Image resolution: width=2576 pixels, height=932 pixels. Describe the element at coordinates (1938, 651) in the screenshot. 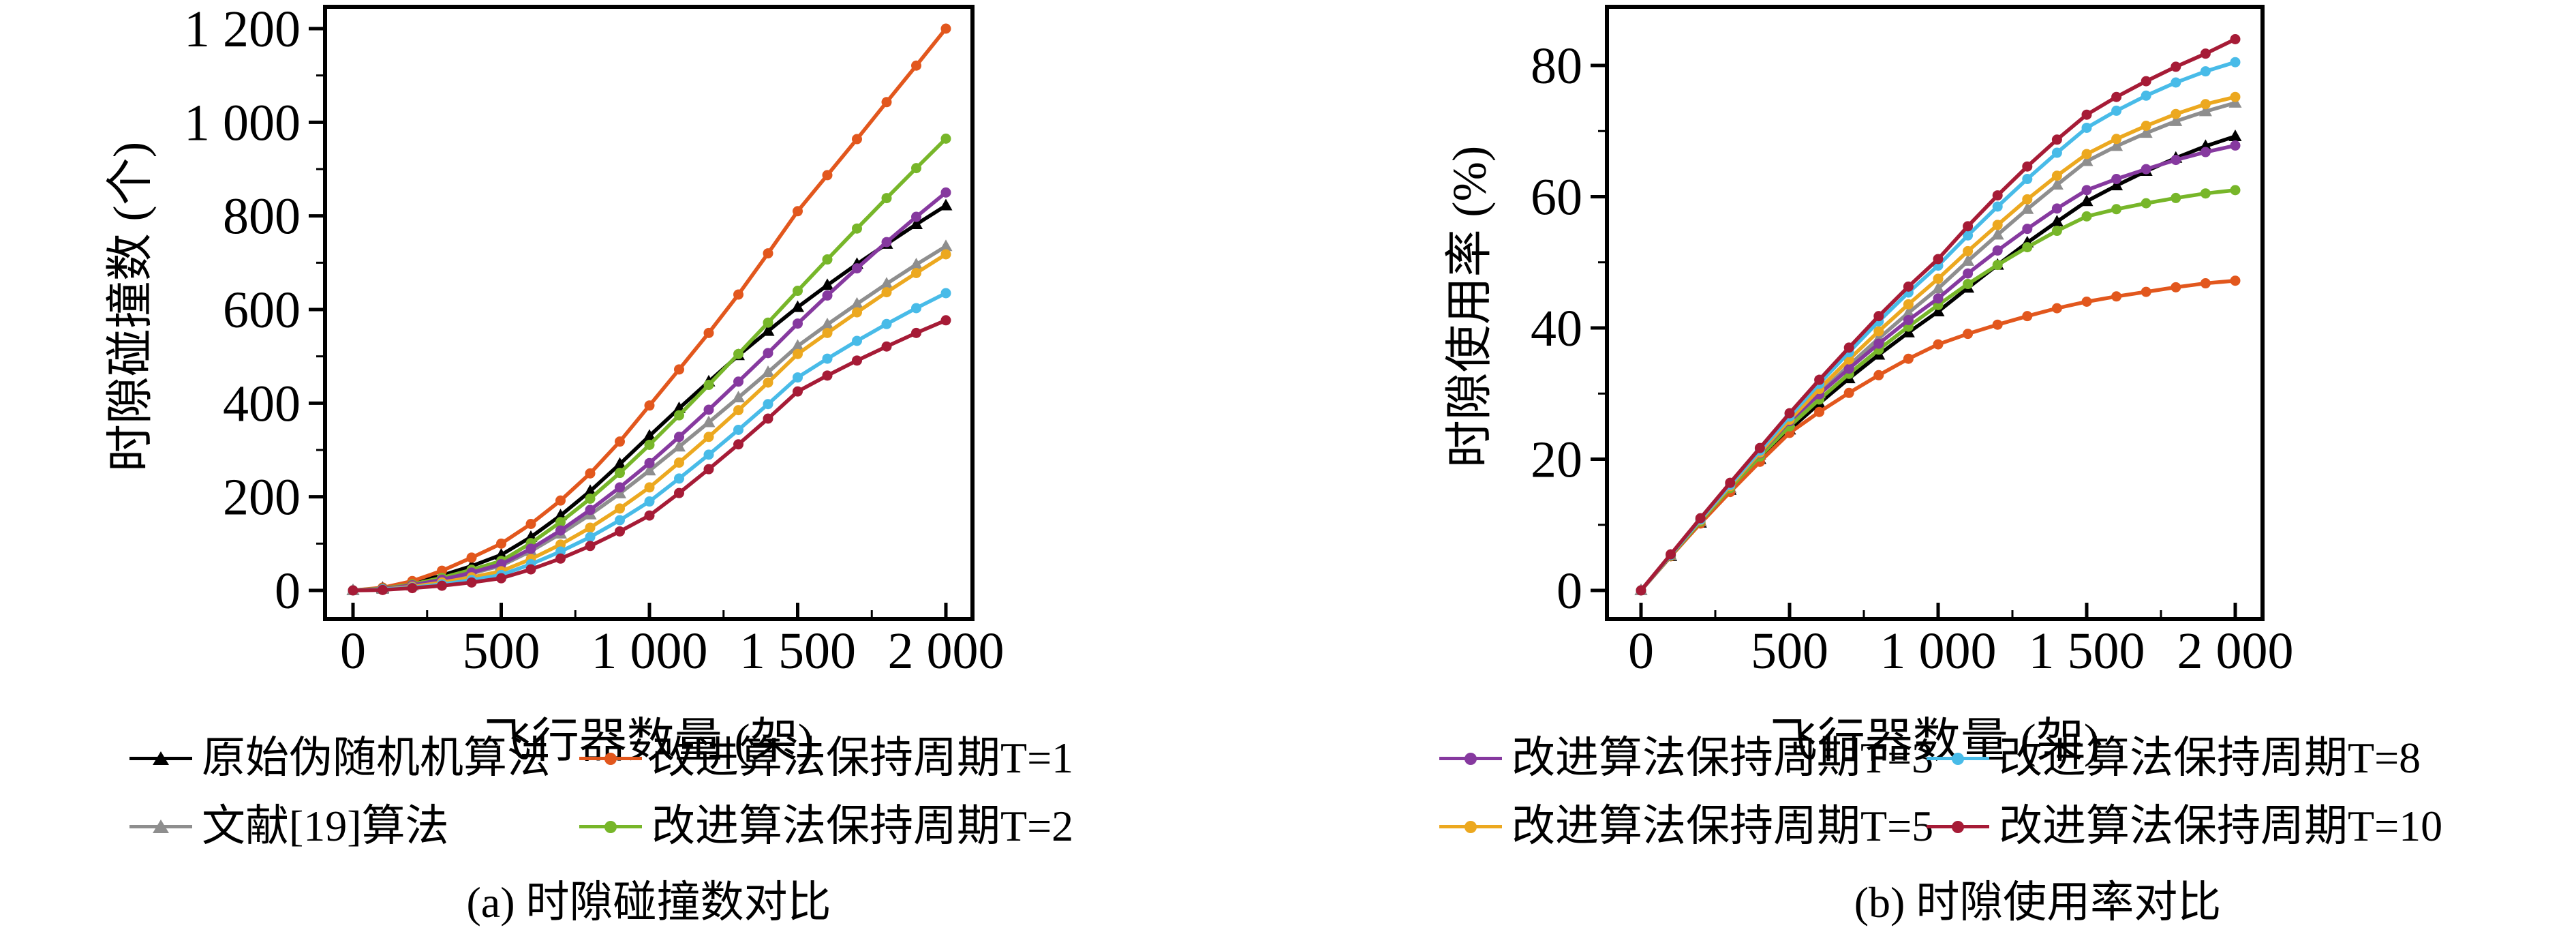

I see `x-tick-label: 1 000` at that location.